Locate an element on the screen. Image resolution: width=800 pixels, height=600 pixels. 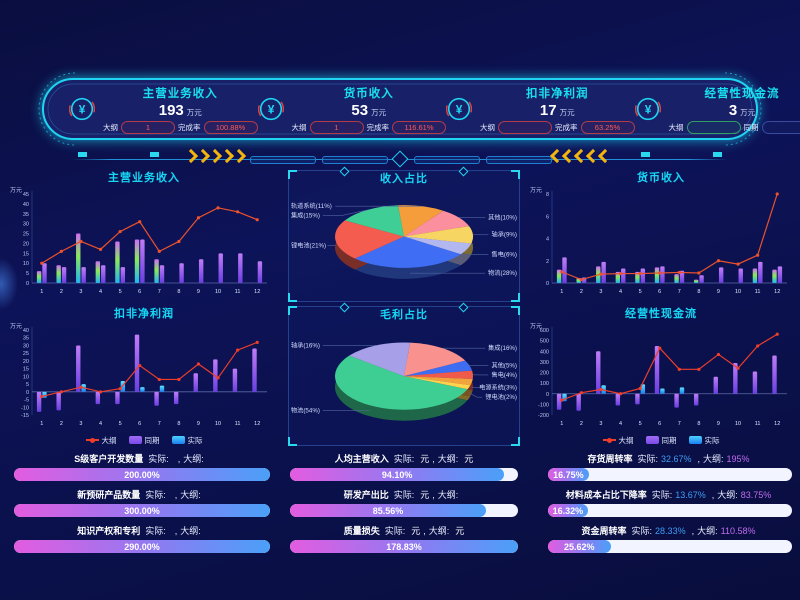
target-value: 83.75% is located at coordinates (756, 495).